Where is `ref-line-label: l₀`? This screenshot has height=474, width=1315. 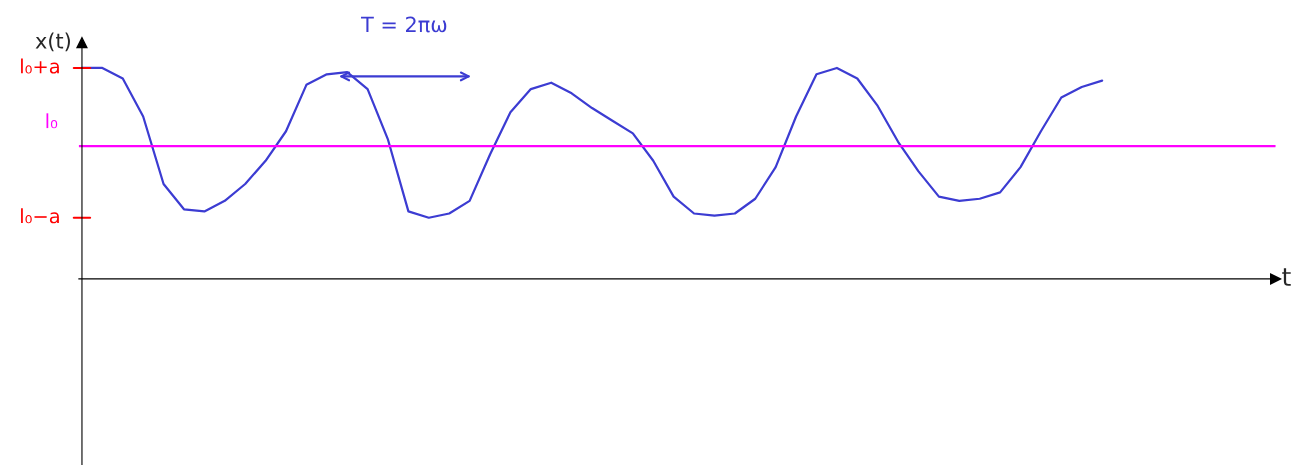 ref-line-label: l₀ is located at coordinates (52, 121).